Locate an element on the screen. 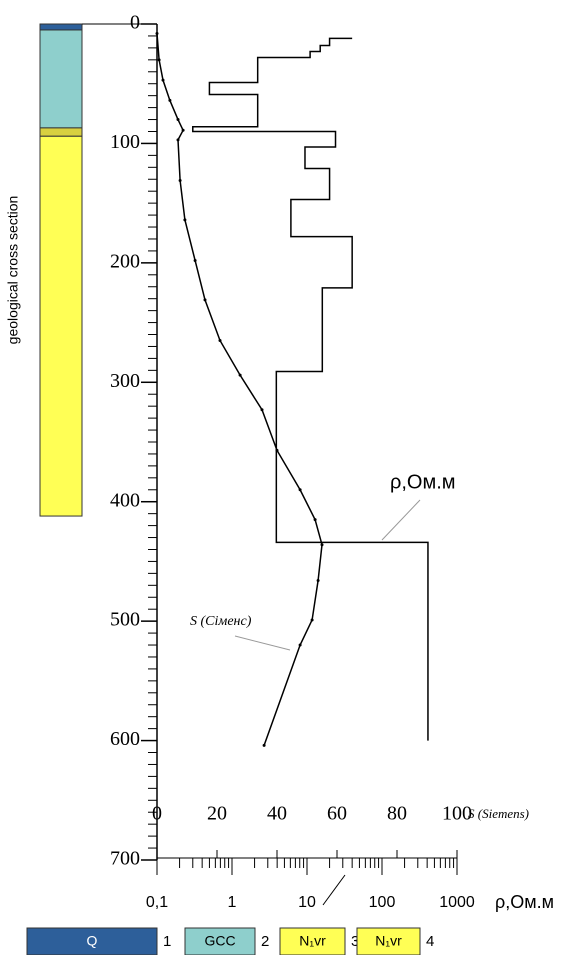 The width and height of the screenshot is (579, 955). y-tick-label: 600 is located at coordinates (125, 739).